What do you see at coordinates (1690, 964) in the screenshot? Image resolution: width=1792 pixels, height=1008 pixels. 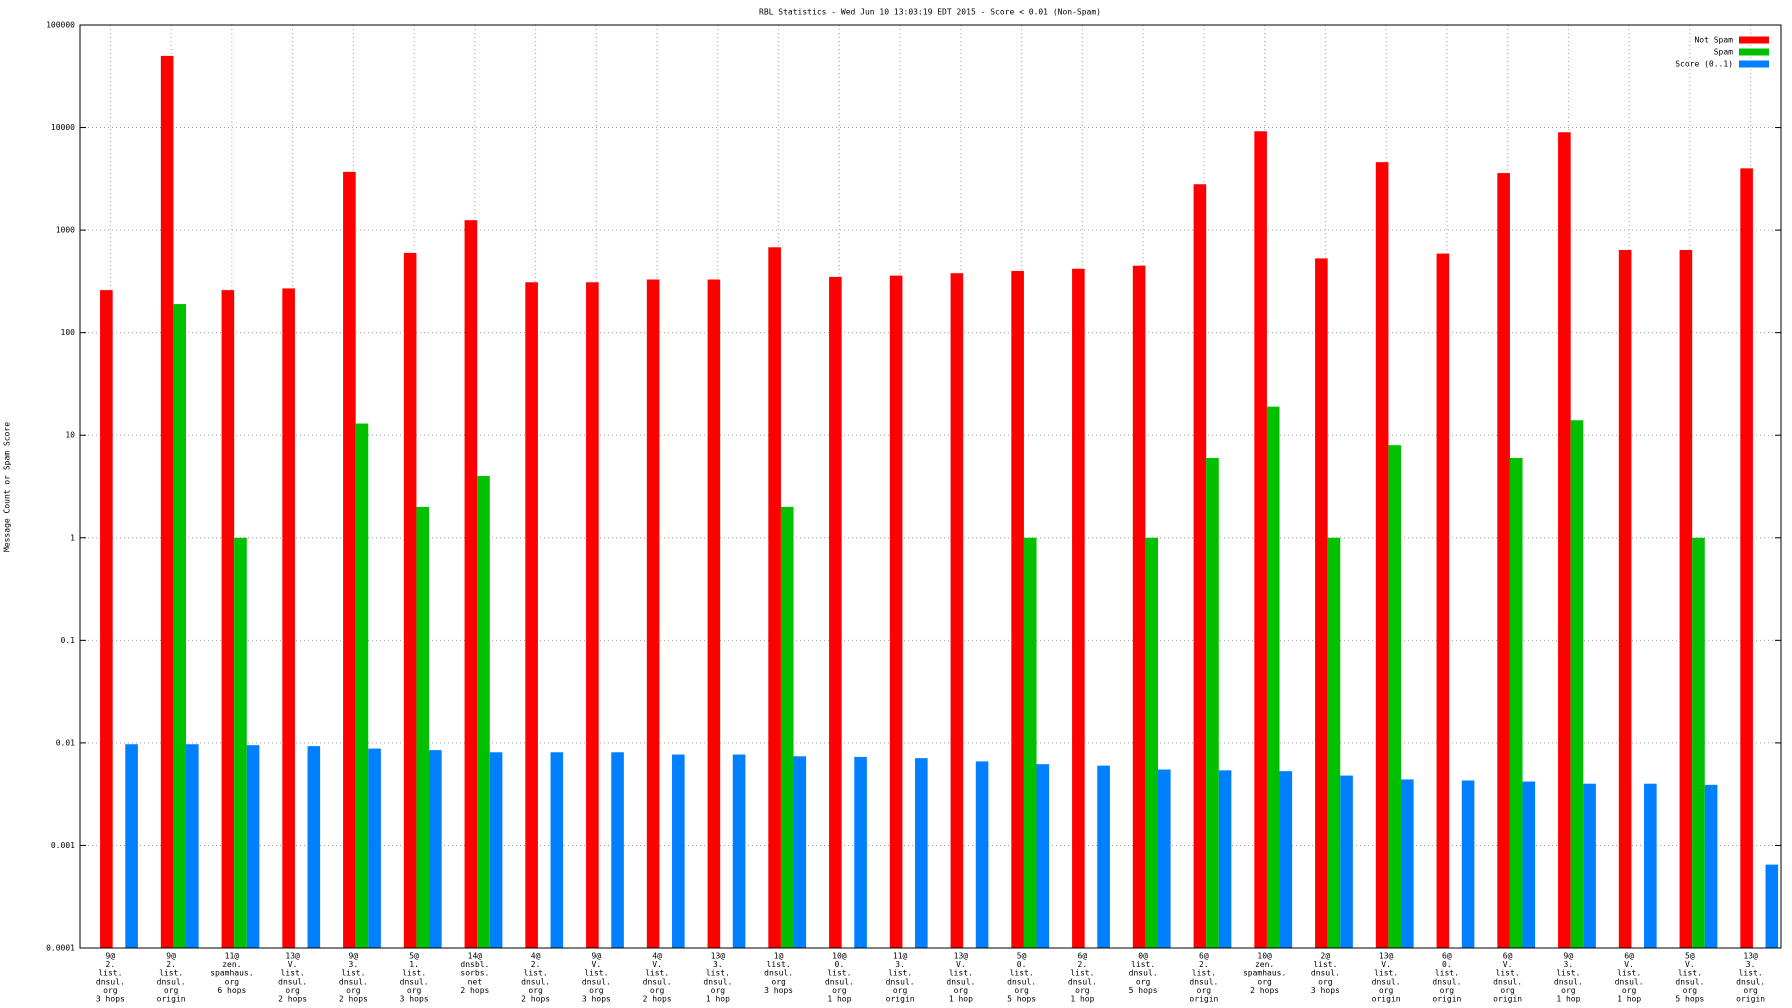 I see `x-tick-label: V.` at bounding box center [1690, 964].